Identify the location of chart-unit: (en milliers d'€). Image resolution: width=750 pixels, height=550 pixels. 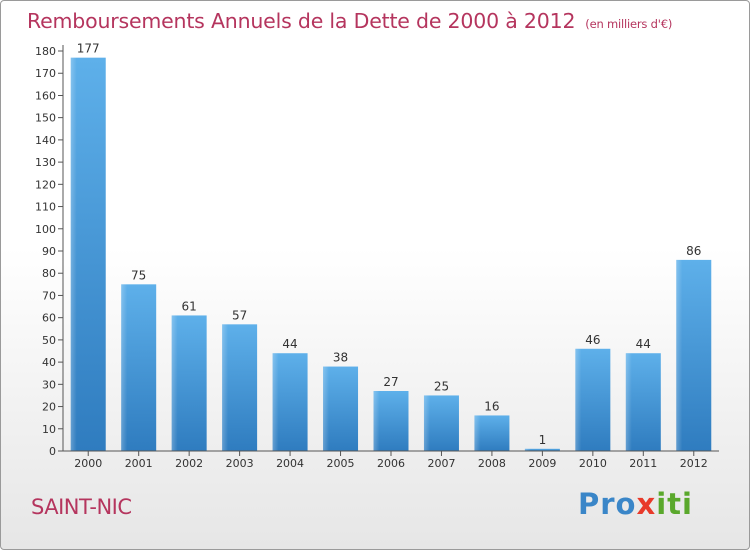
(629, 24).